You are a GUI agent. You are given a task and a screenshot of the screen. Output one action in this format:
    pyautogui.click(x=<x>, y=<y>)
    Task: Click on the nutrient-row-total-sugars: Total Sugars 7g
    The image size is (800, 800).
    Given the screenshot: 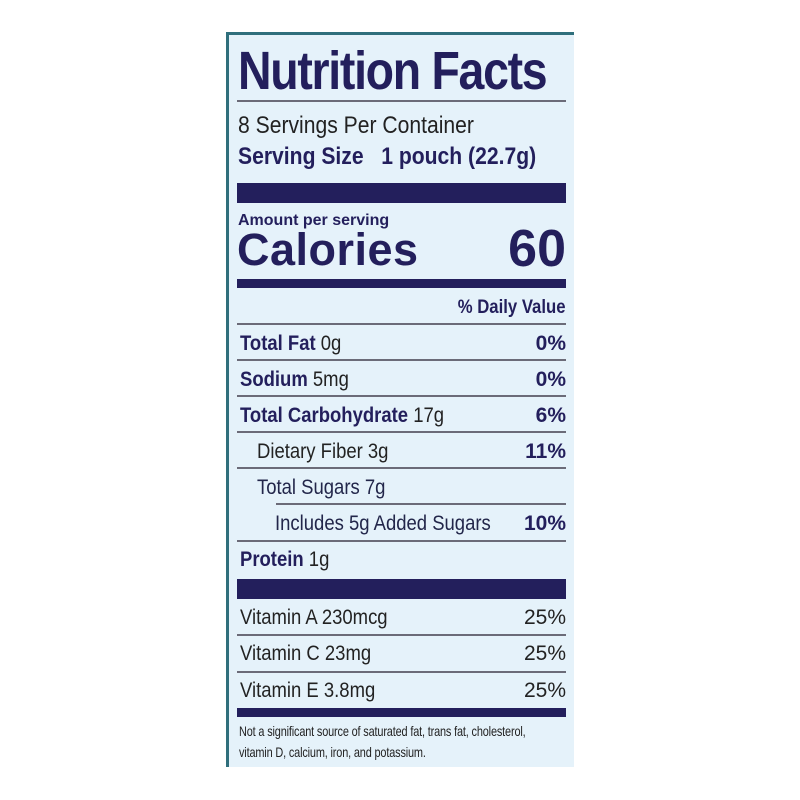 What is the action you would take?
    pyautogui.click(x=321, y=488)
    